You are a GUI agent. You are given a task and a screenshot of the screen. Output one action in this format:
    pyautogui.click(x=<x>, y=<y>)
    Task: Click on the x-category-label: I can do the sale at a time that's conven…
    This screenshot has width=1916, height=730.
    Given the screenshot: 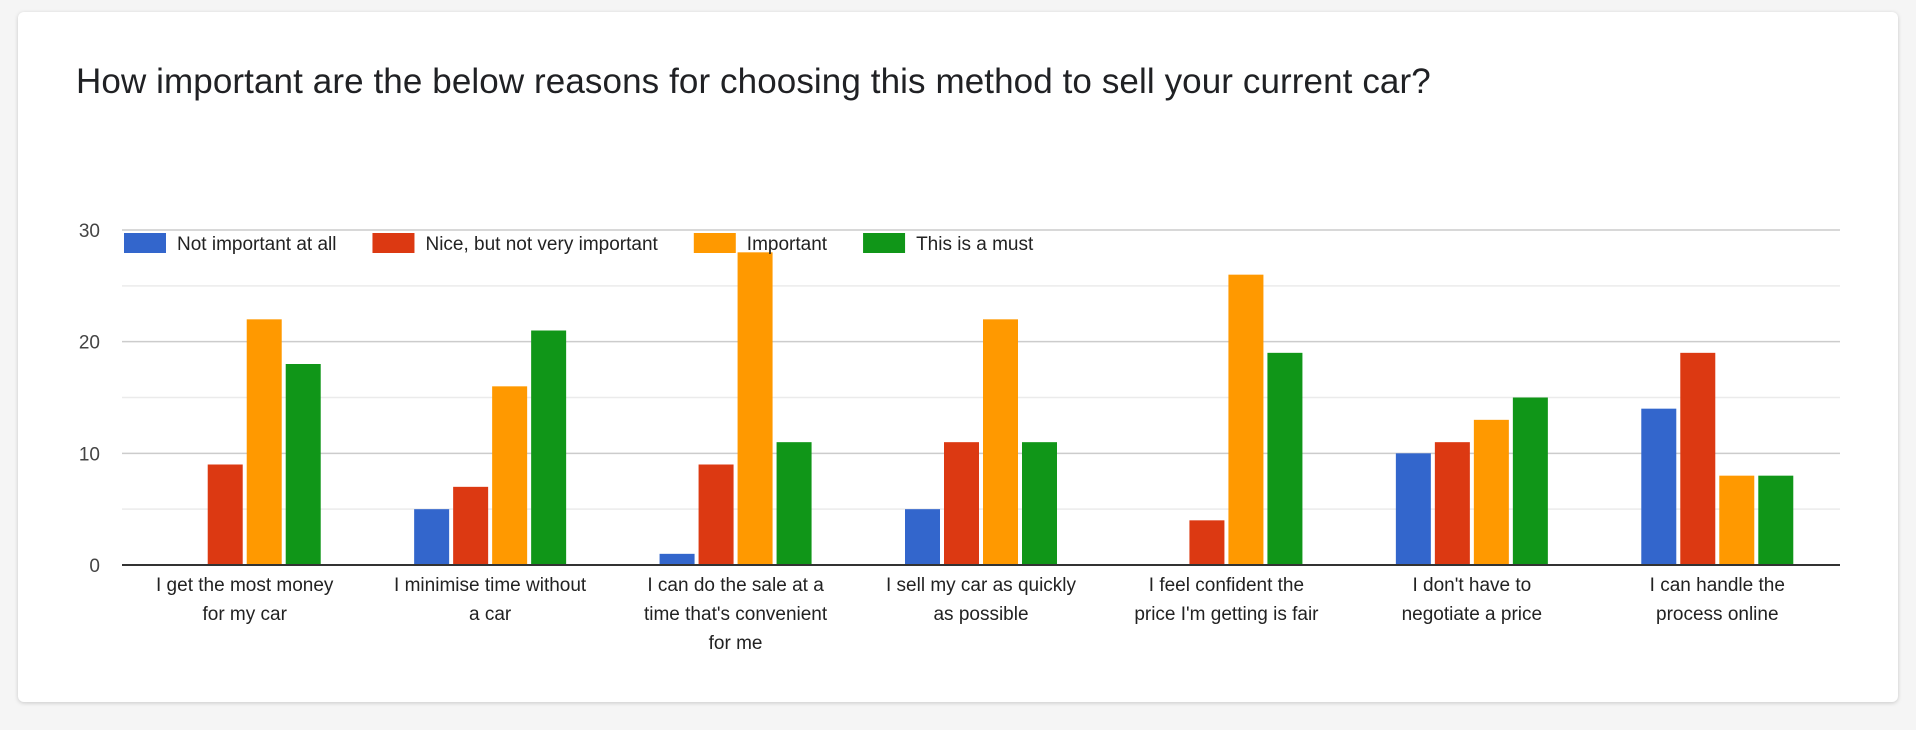 What is the action you would take?
    pyautogui.click(x=736, y=614)
    